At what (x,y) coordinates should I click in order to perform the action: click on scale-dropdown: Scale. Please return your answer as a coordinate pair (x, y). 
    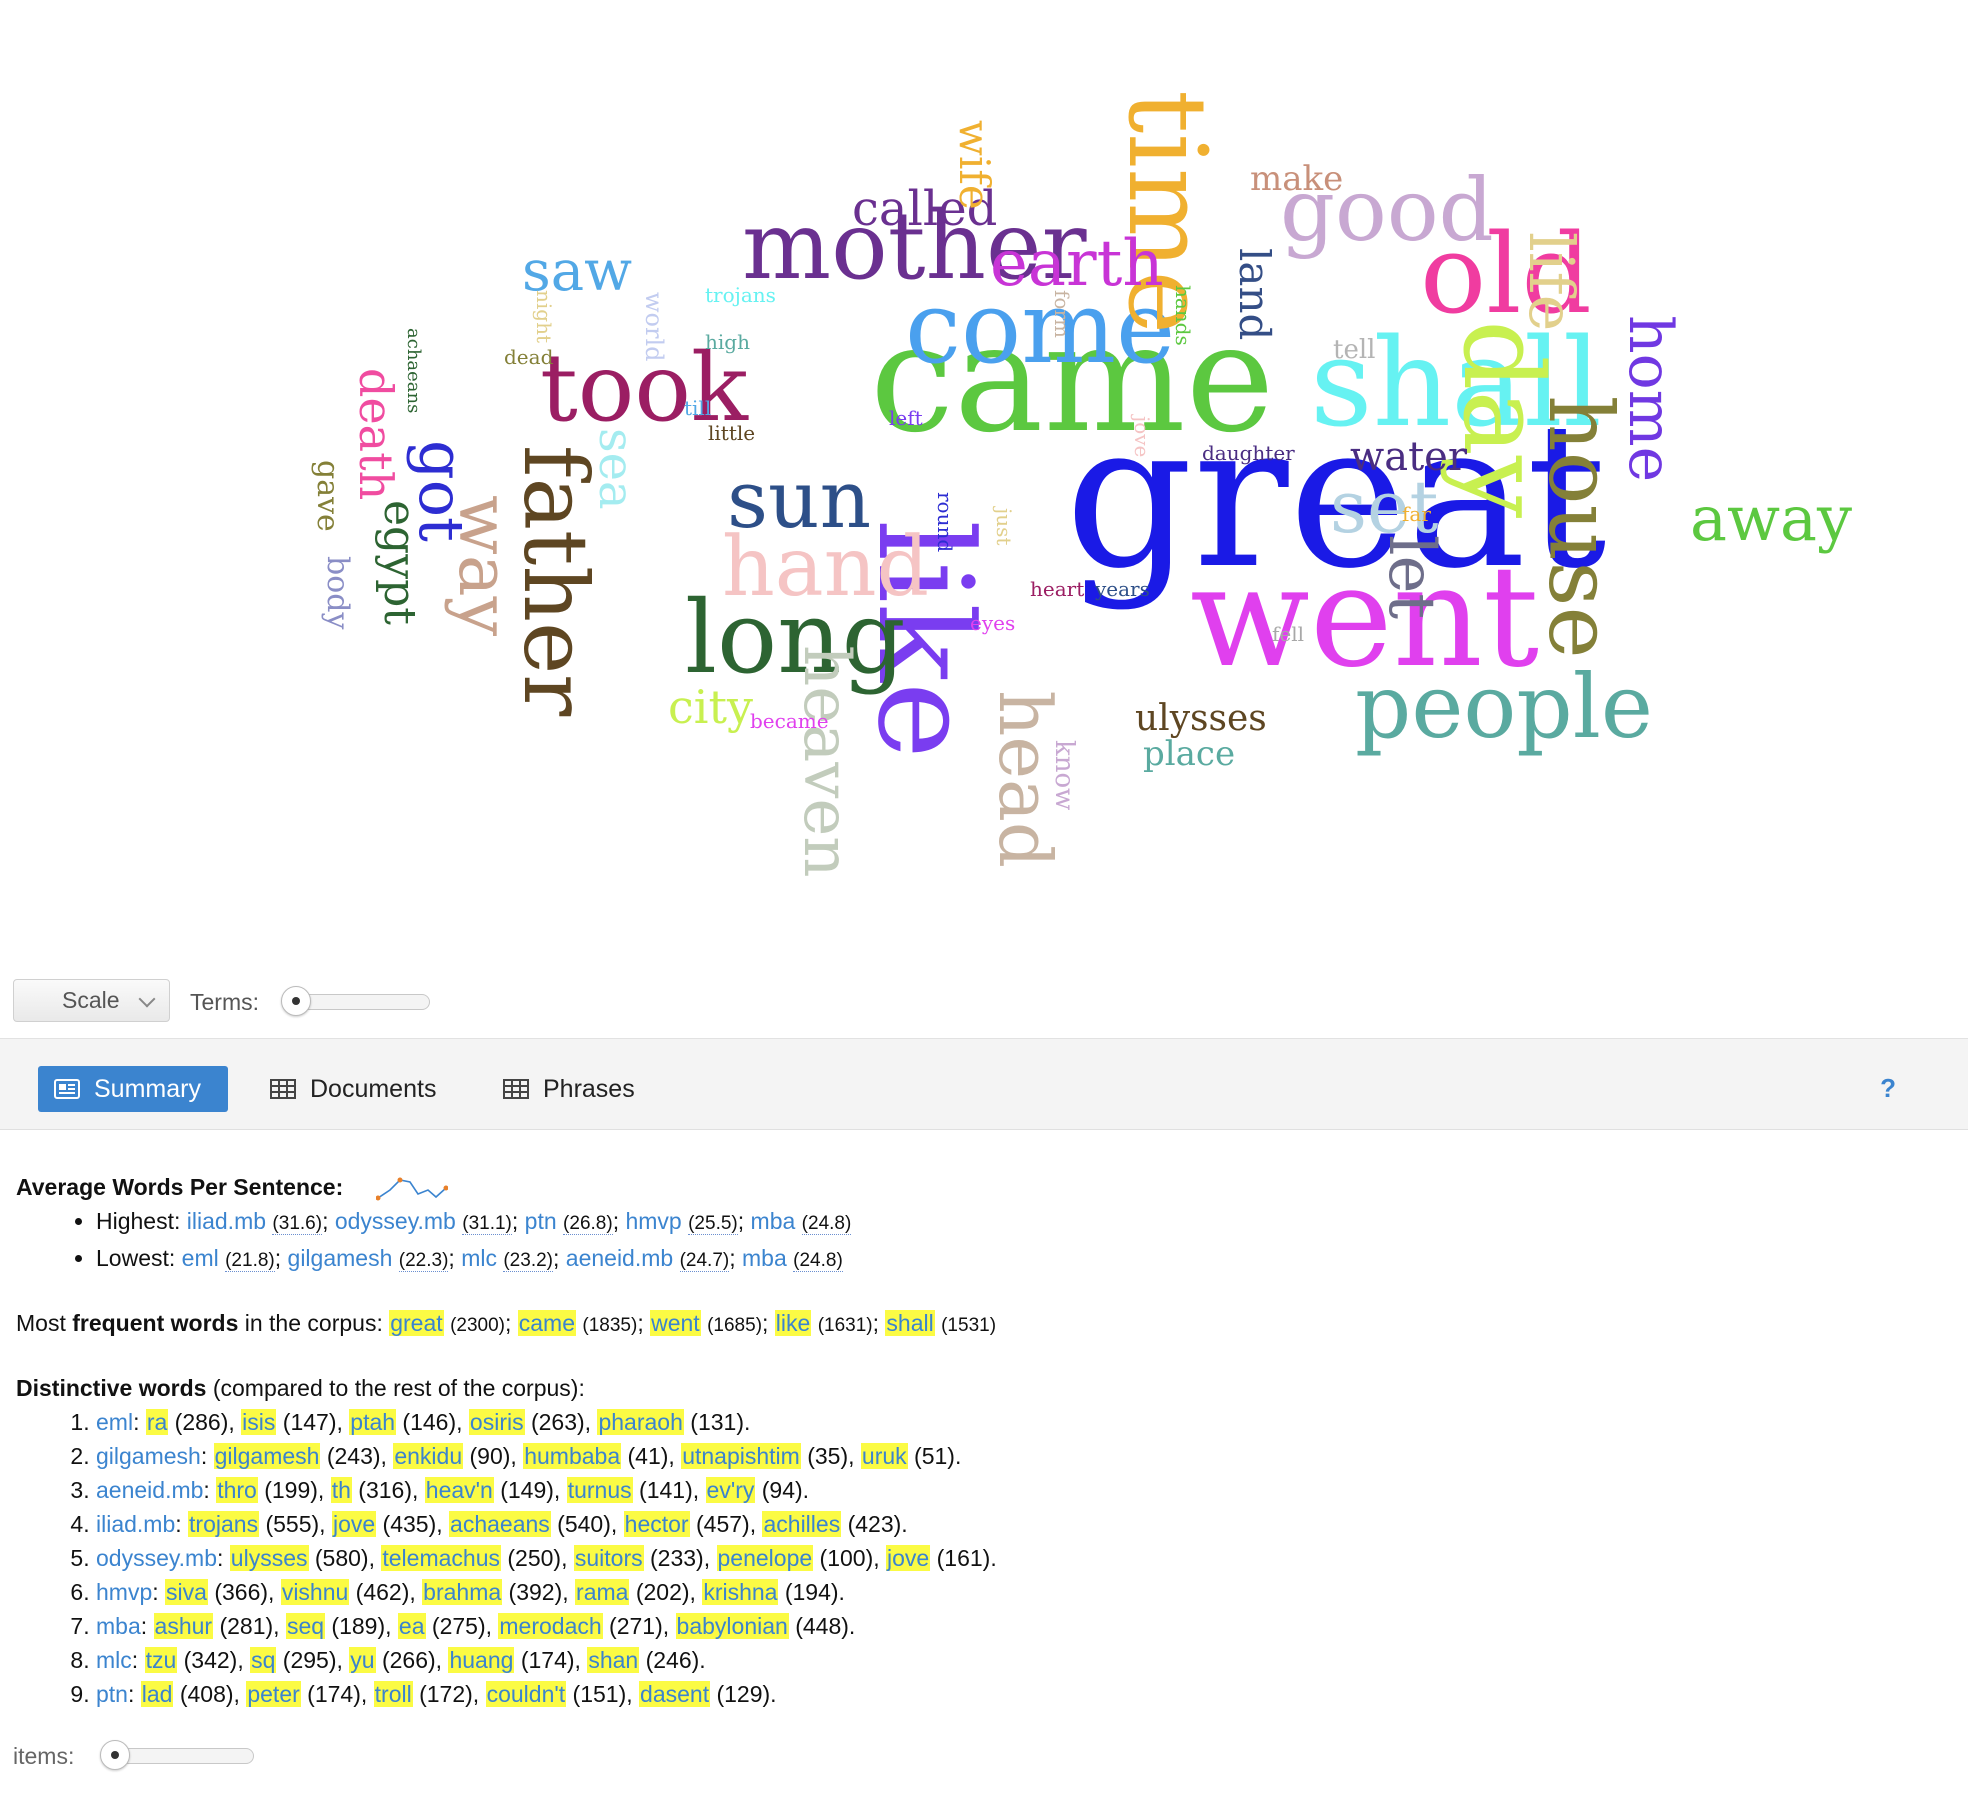
    Looking at the image, I should click on (91, 1000).